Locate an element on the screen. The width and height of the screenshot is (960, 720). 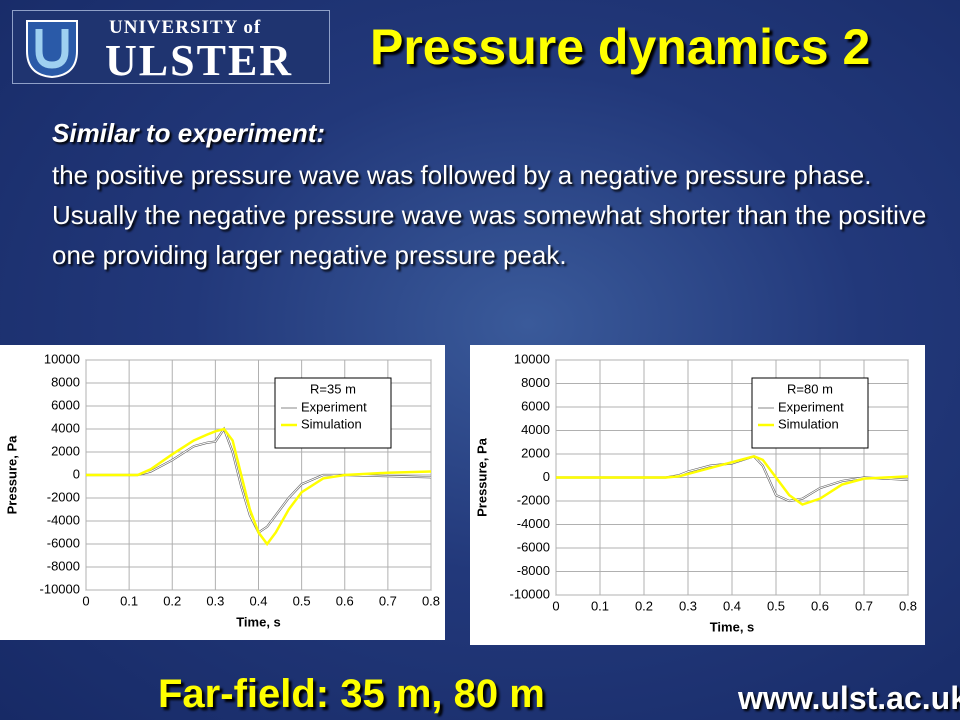
slide-title: Pressure dynamics 2 is located at coordinates (620, 47).